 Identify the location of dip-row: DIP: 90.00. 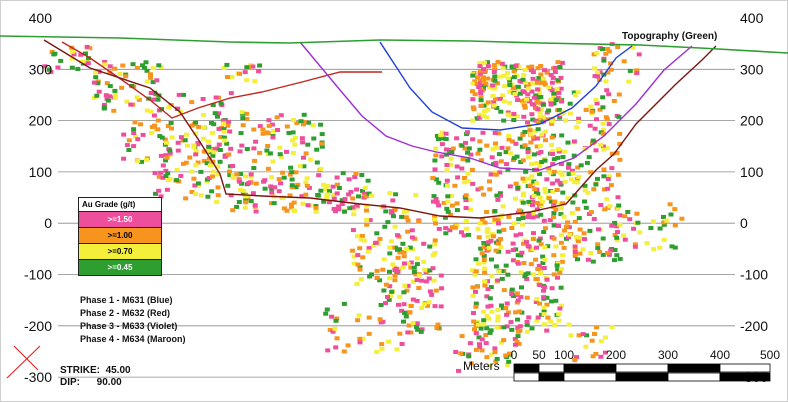
(95, 383).